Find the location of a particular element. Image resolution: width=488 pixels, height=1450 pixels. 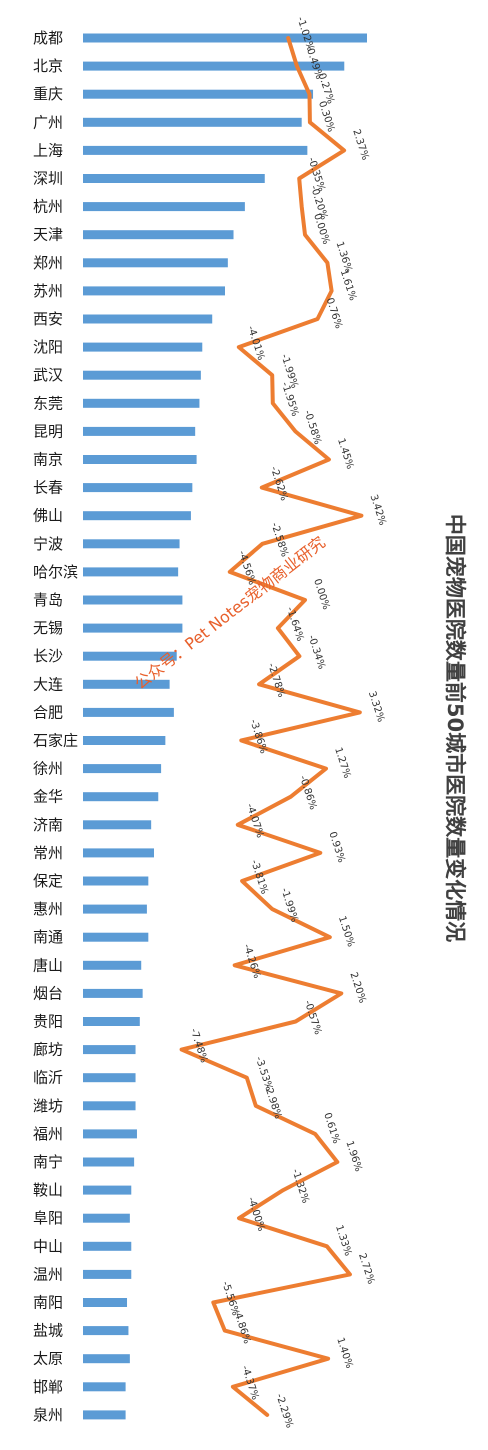

data-label: -0.34% is located at coordinates (316, 652).